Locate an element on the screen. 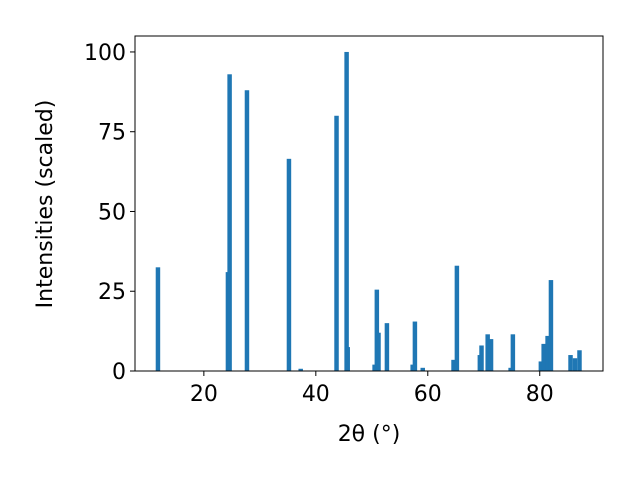 The width and height of the screenshot is (640, 480). y-axis-label: Intensities (scaled) is located at coordinates (45, 204).